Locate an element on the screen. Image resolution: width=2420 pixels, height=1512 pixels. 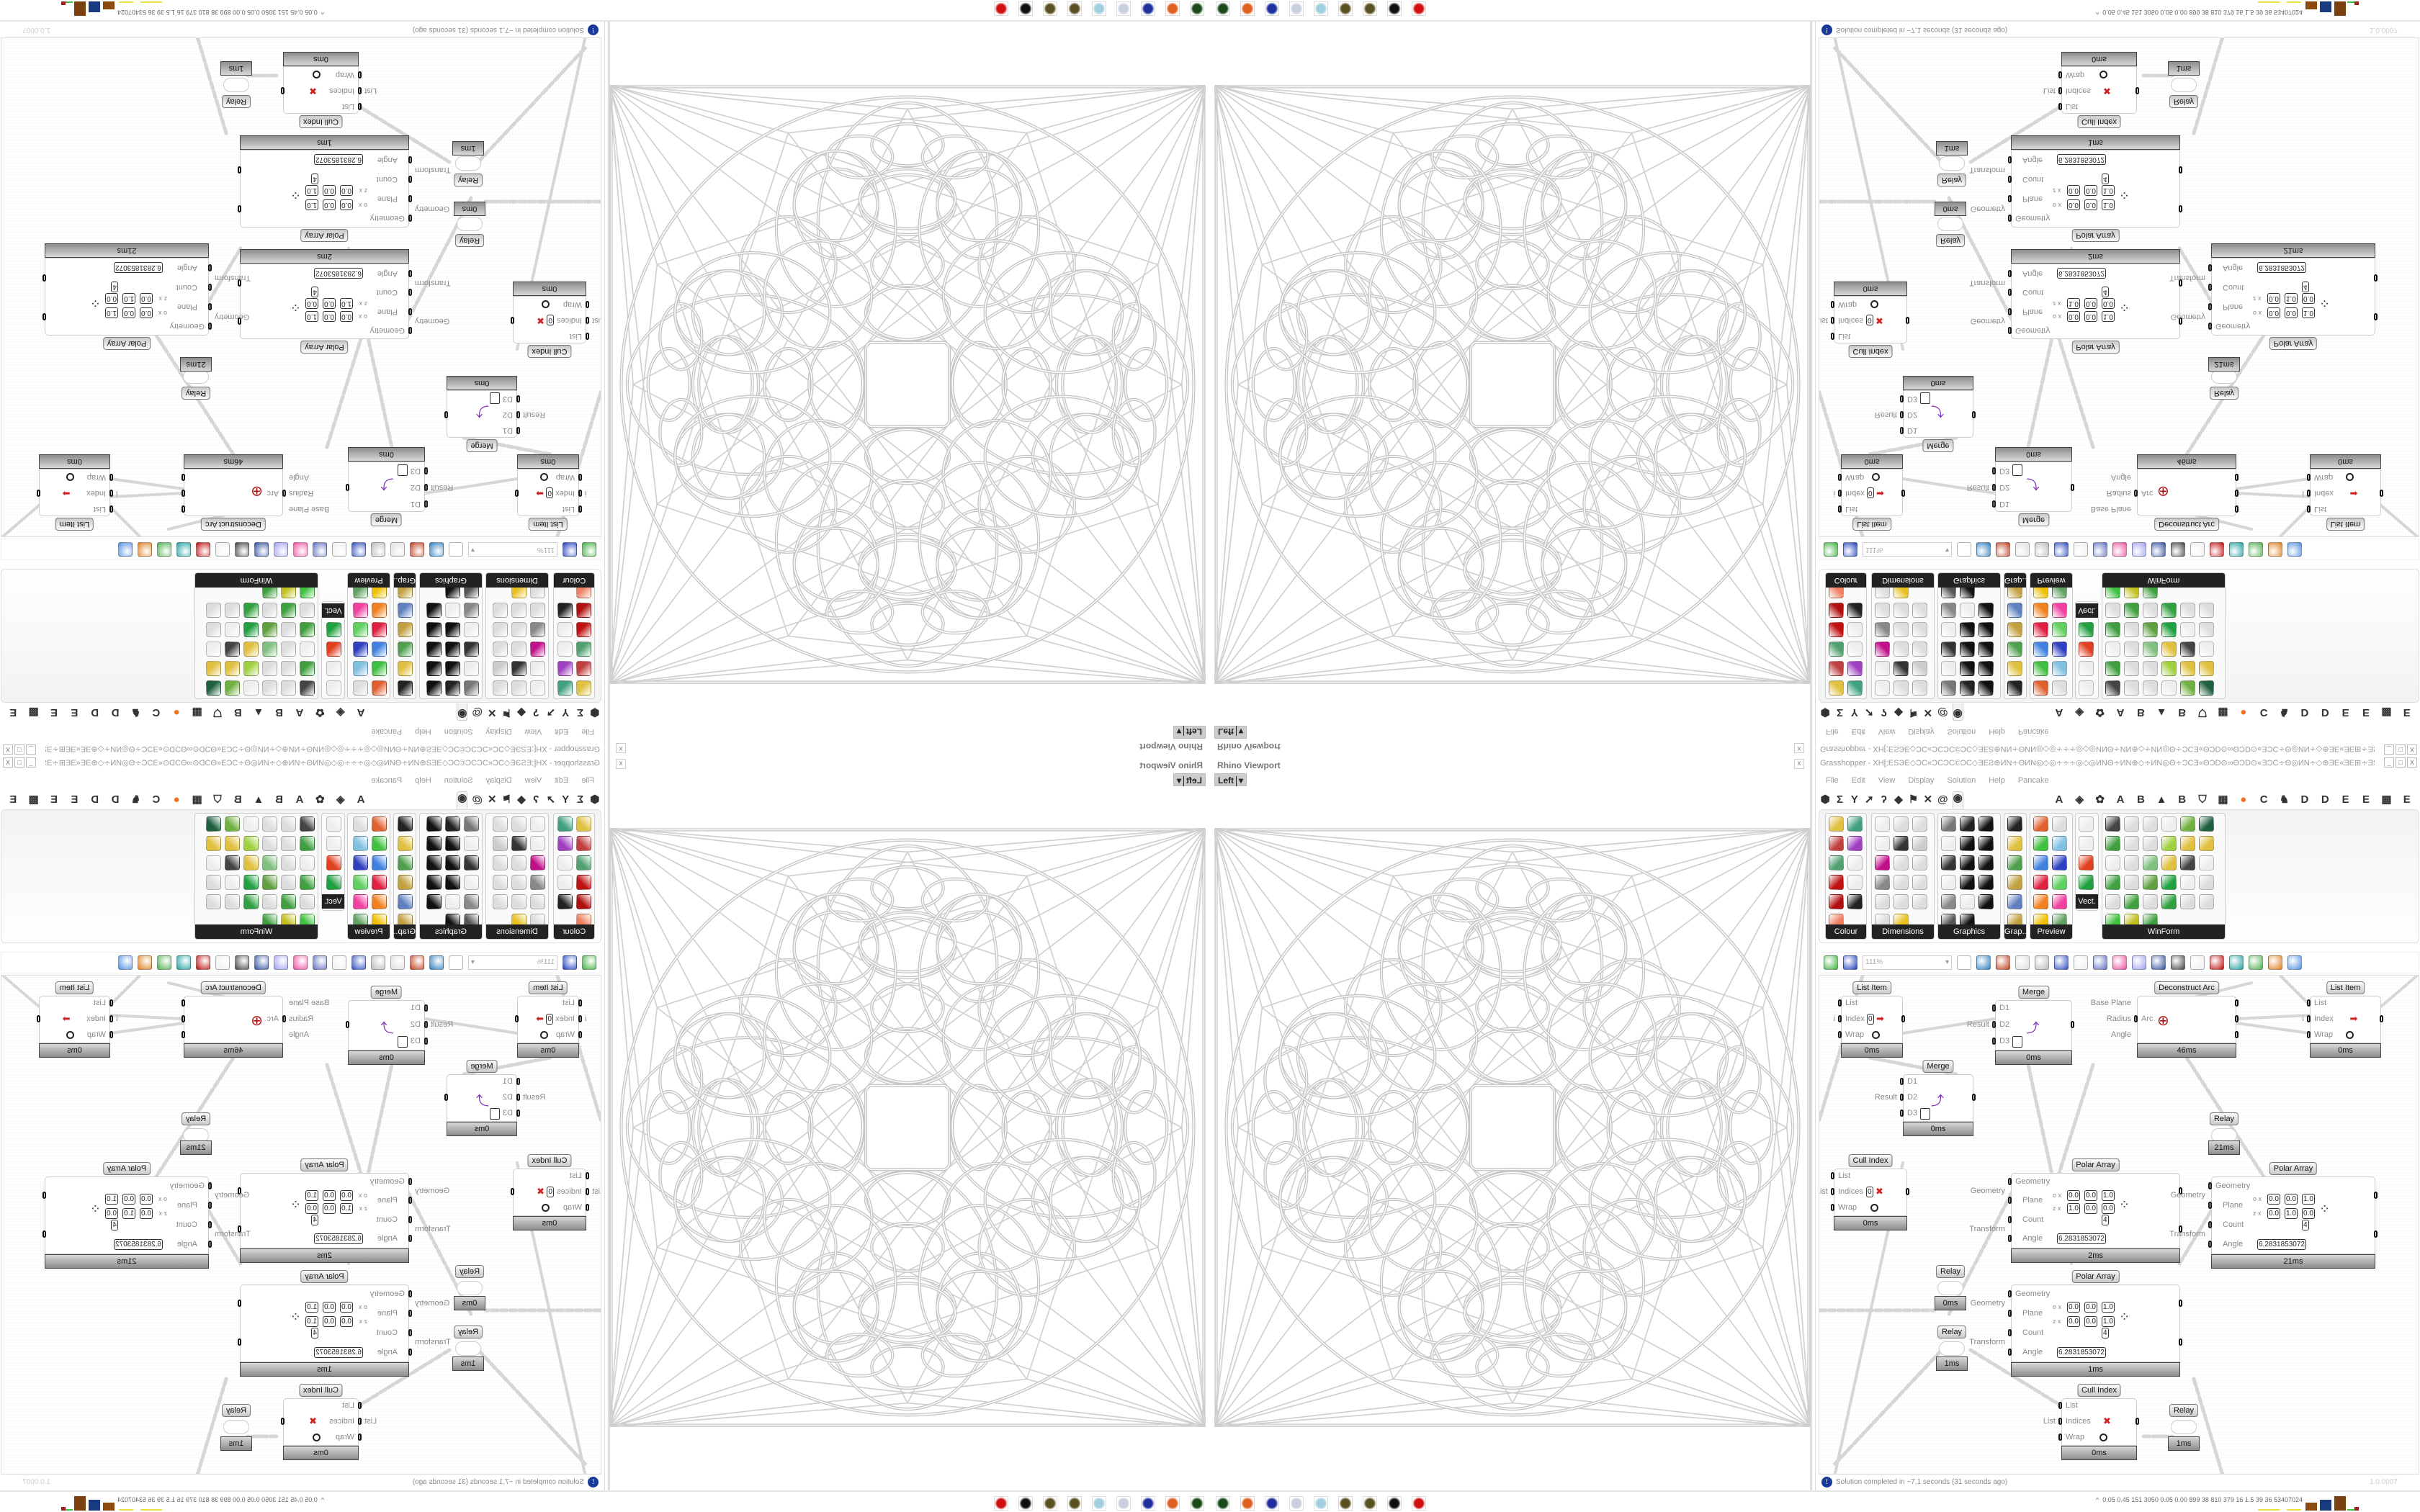
output-geometry: Geometry is located at coordinates (432, 1191).